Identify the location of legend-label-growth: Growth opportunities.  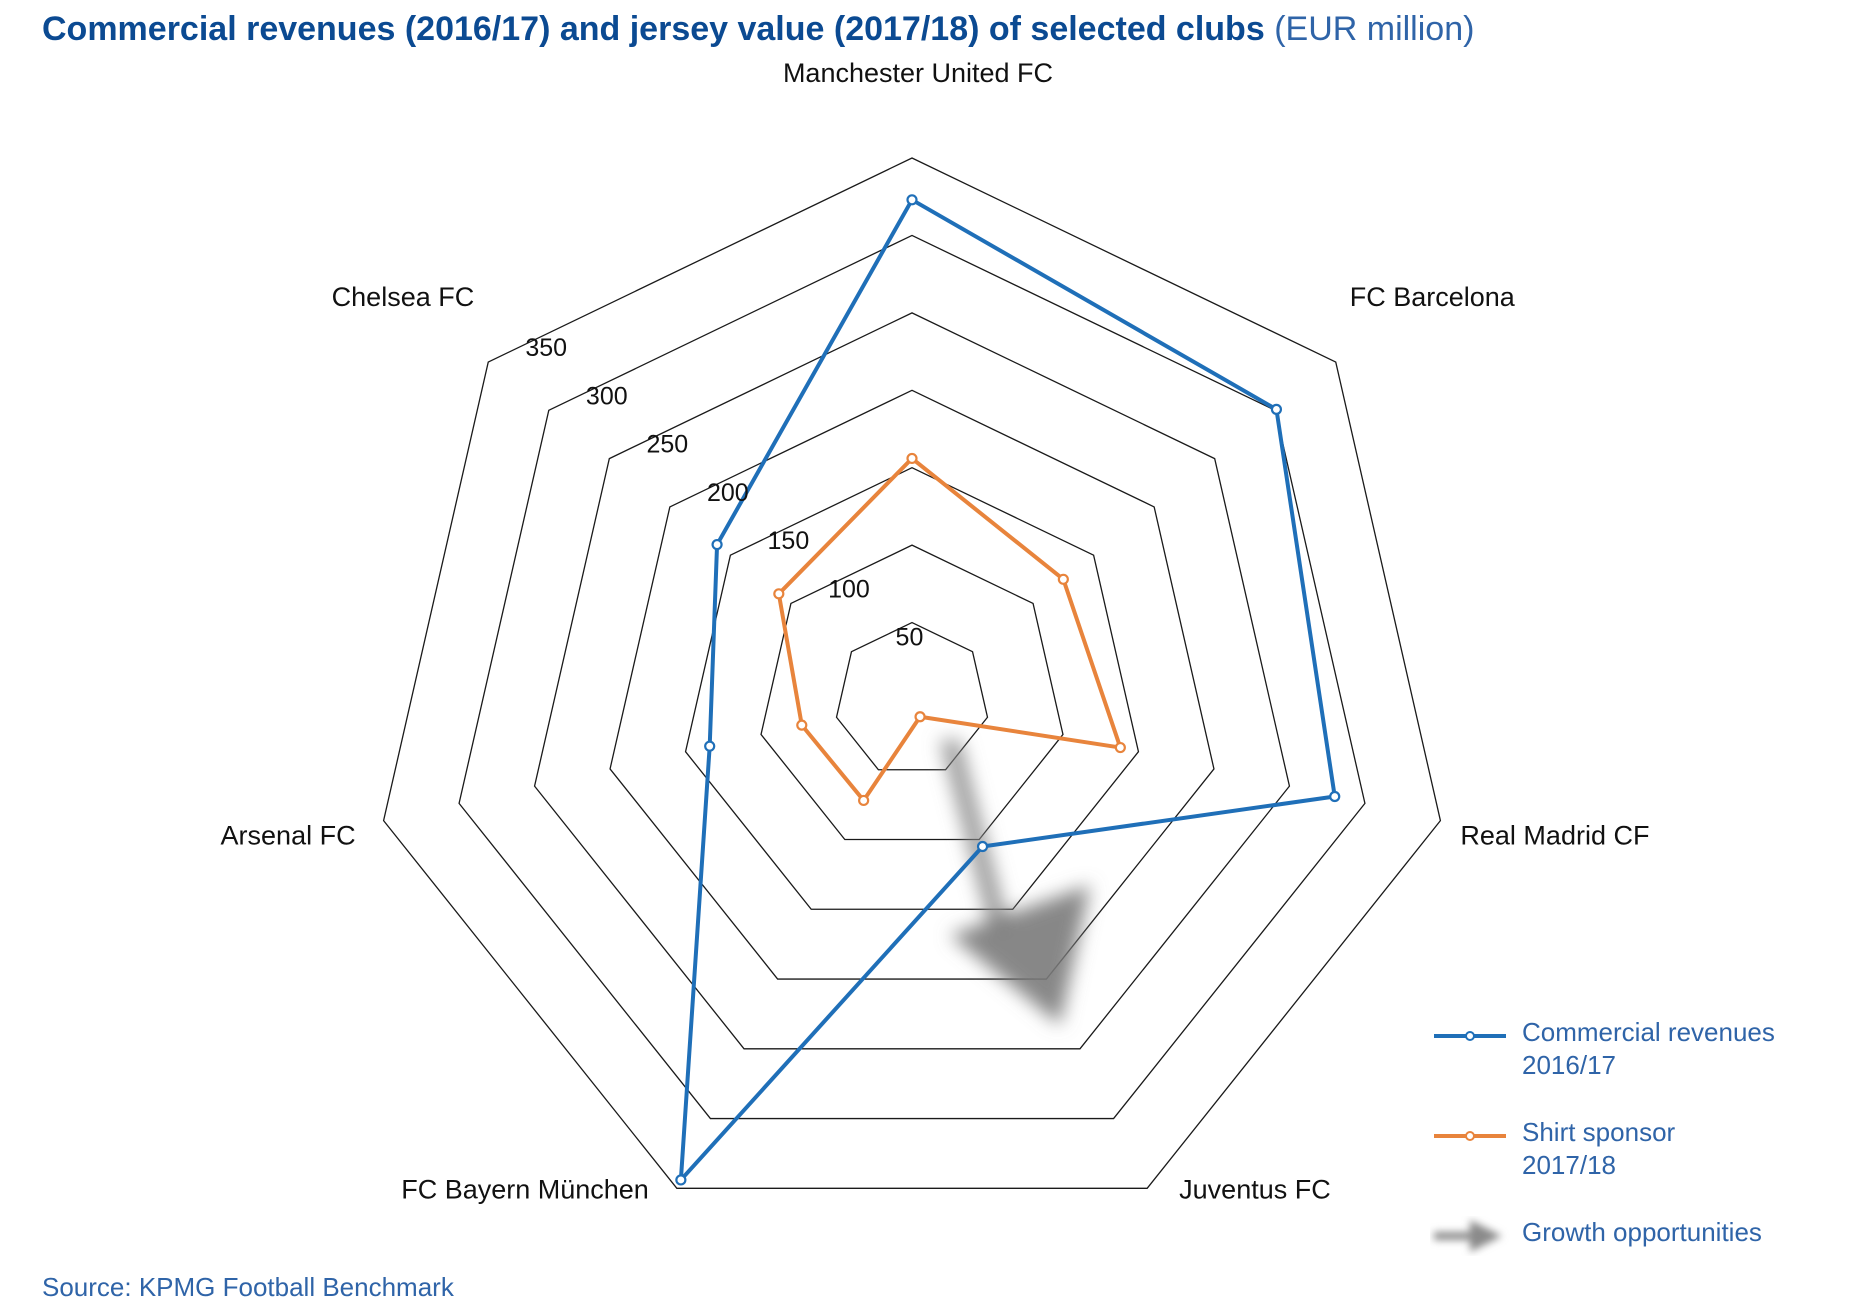
(1642, 1232).